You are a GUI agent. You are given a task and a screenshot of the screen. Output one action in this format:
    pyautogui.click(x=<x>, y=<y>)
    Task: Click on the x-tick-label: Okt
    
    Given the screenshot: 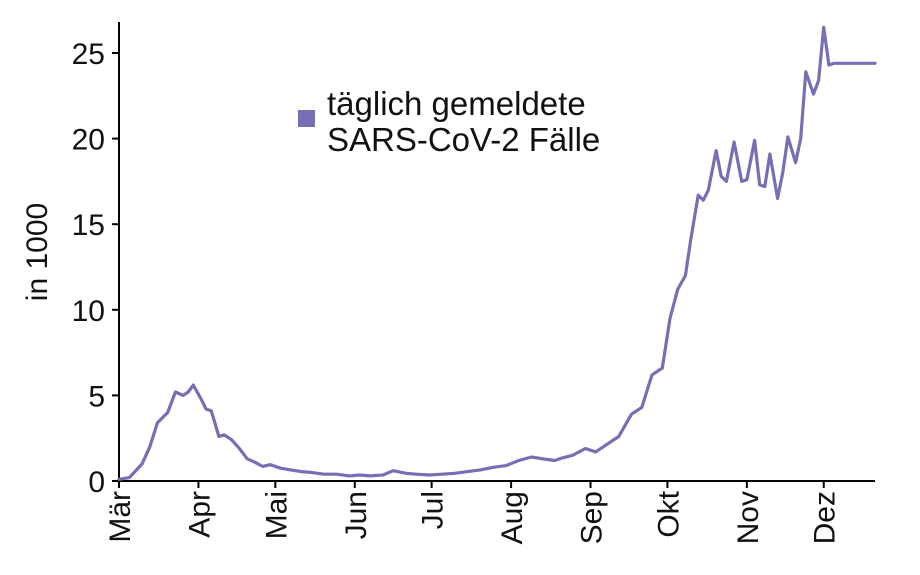 What is the action you would take?
    pyautogui.click(x=668, y=513)
    